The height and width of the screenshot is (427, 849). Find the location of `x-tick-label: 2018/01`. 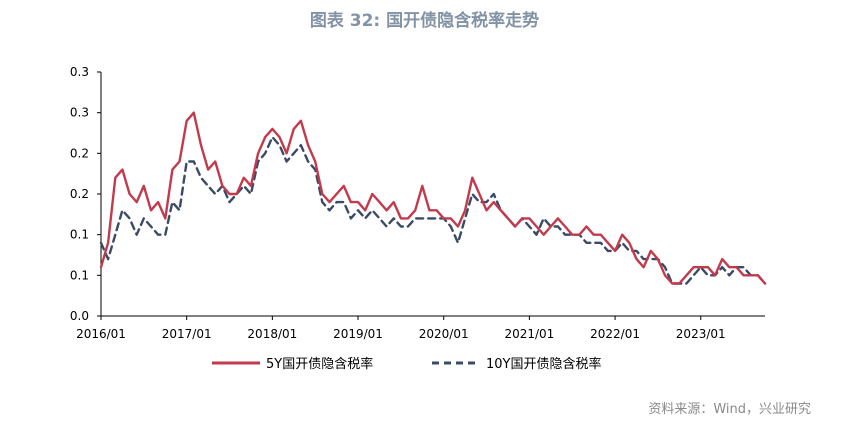

x-tick-label: 2018/01 is located at coordinates (272, 334).